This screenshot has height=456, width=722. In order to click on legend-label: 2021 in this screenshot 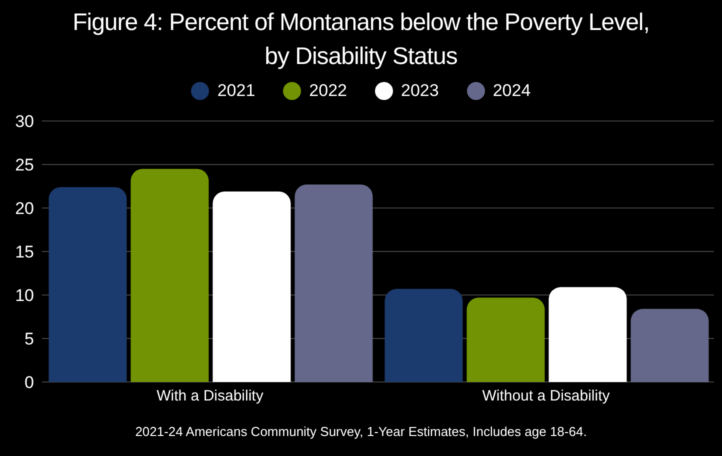, I will do `click(236, 91)`.